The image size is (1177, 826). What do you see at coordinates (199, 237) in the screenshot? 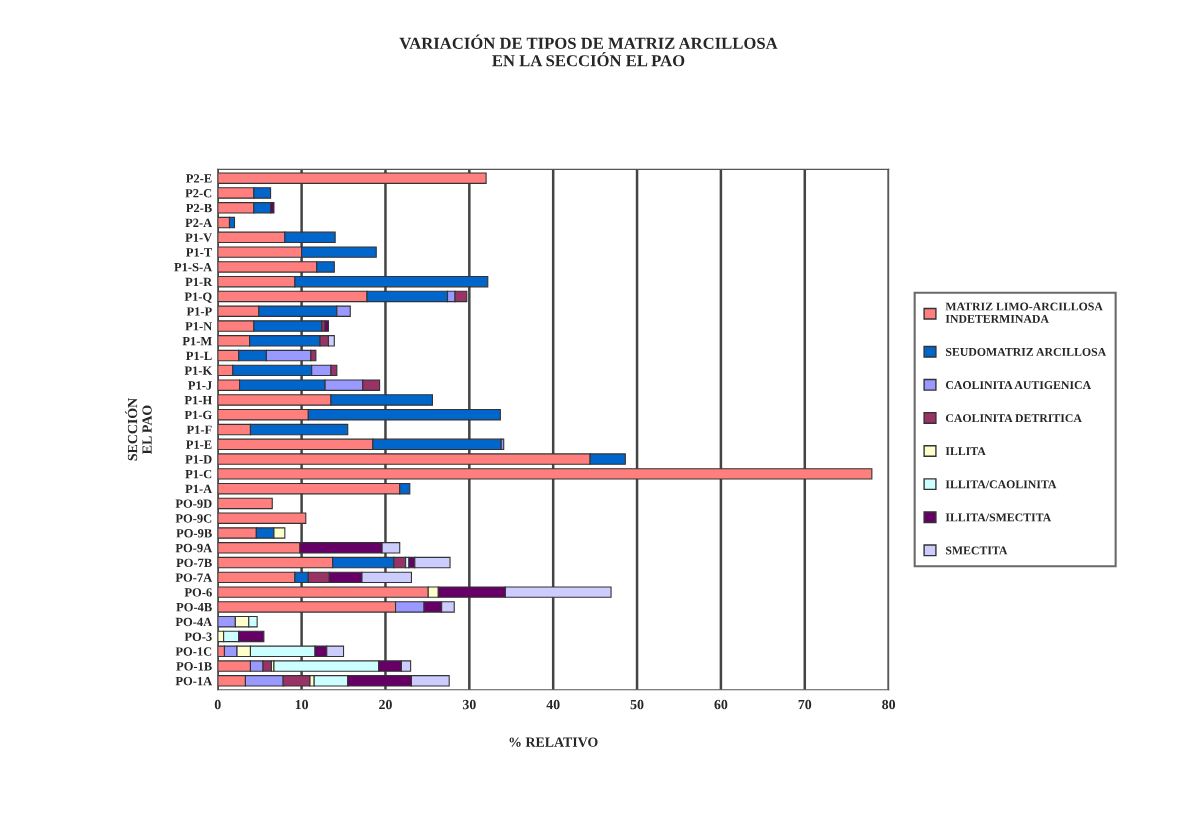
I see `y-tick-label: P1-V` at bounding box center [199, 237].